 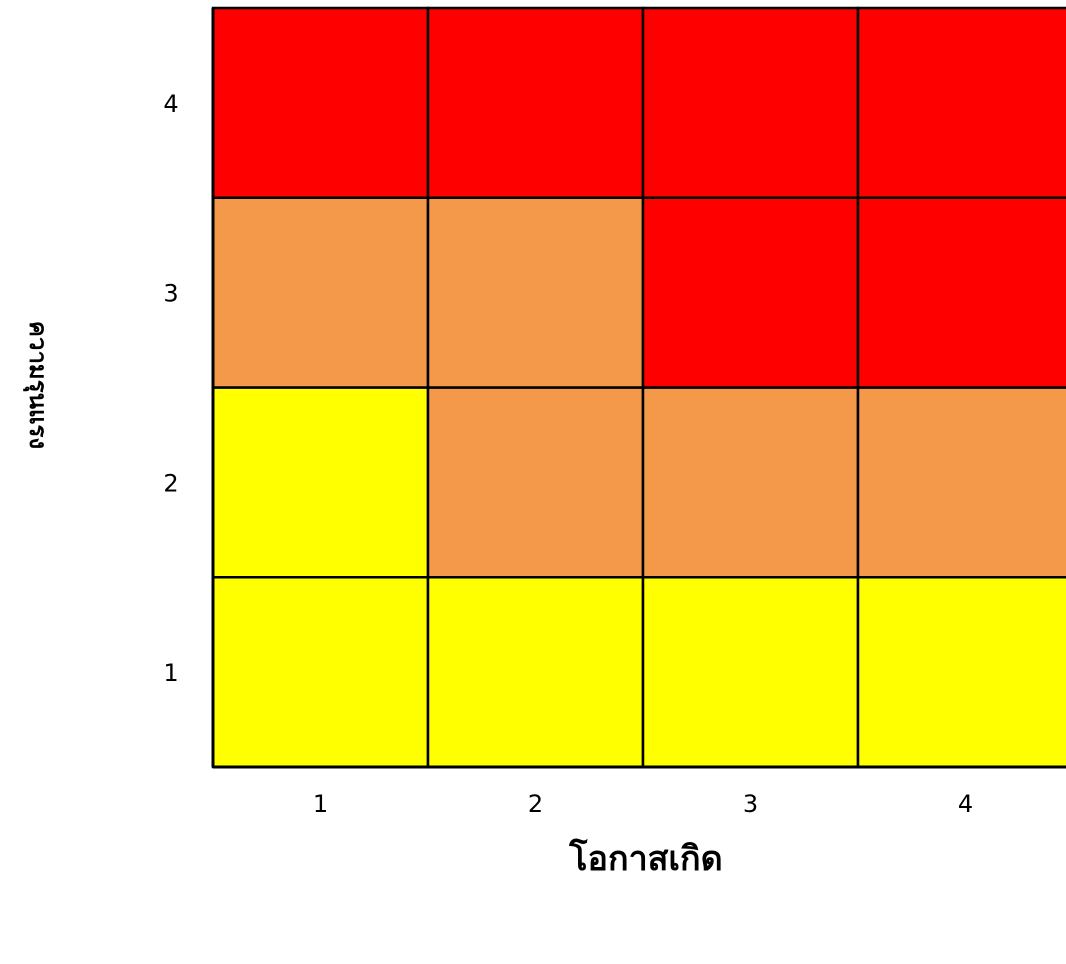 What do you see at coordinates (170, 483) in the screenshot?
I see `y-tick-label: 2` at bounding box center [170, 483].